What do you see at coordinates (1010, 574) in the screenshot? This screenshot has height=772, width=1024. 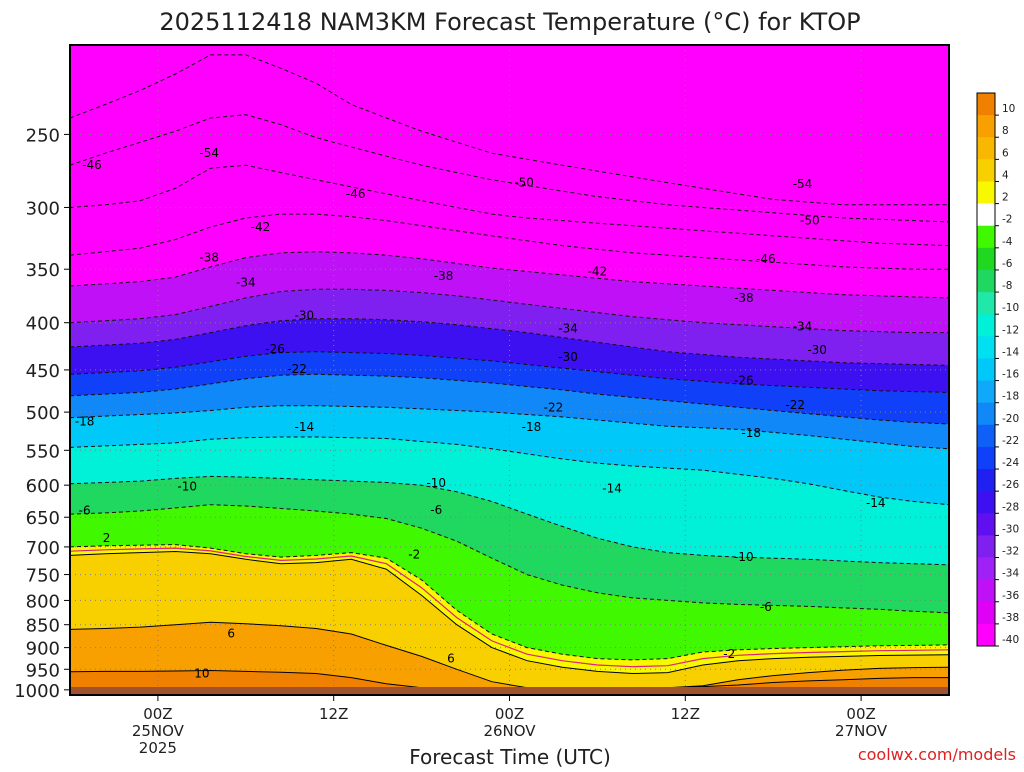 I see `colorbar-label: -34` at bounding box center [1010, 574].